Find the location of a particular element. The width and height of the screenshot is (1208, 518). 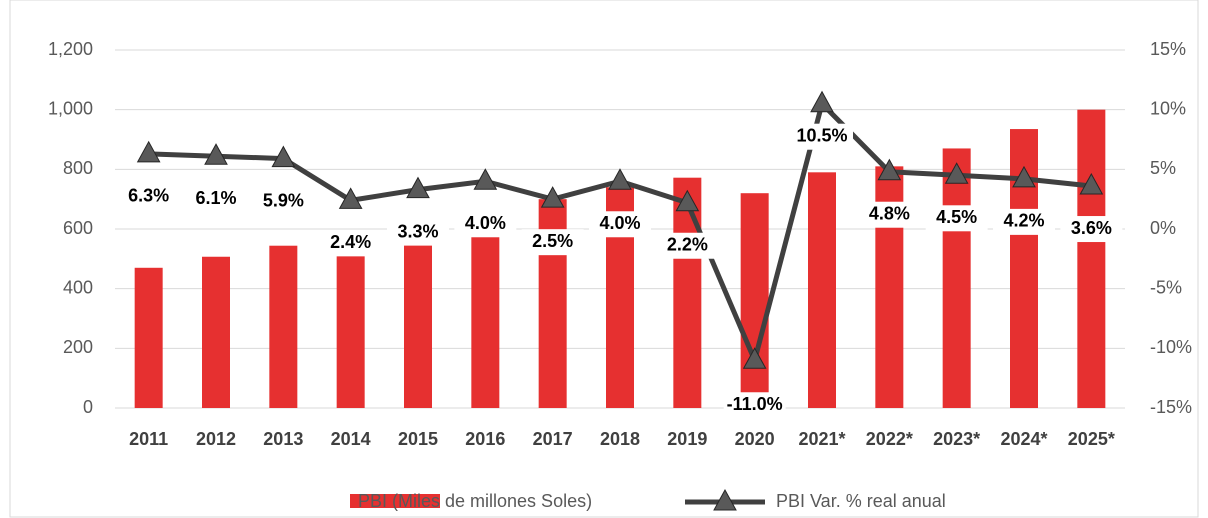

x-tick-label: 2018 is located at coordinates (620, 439).